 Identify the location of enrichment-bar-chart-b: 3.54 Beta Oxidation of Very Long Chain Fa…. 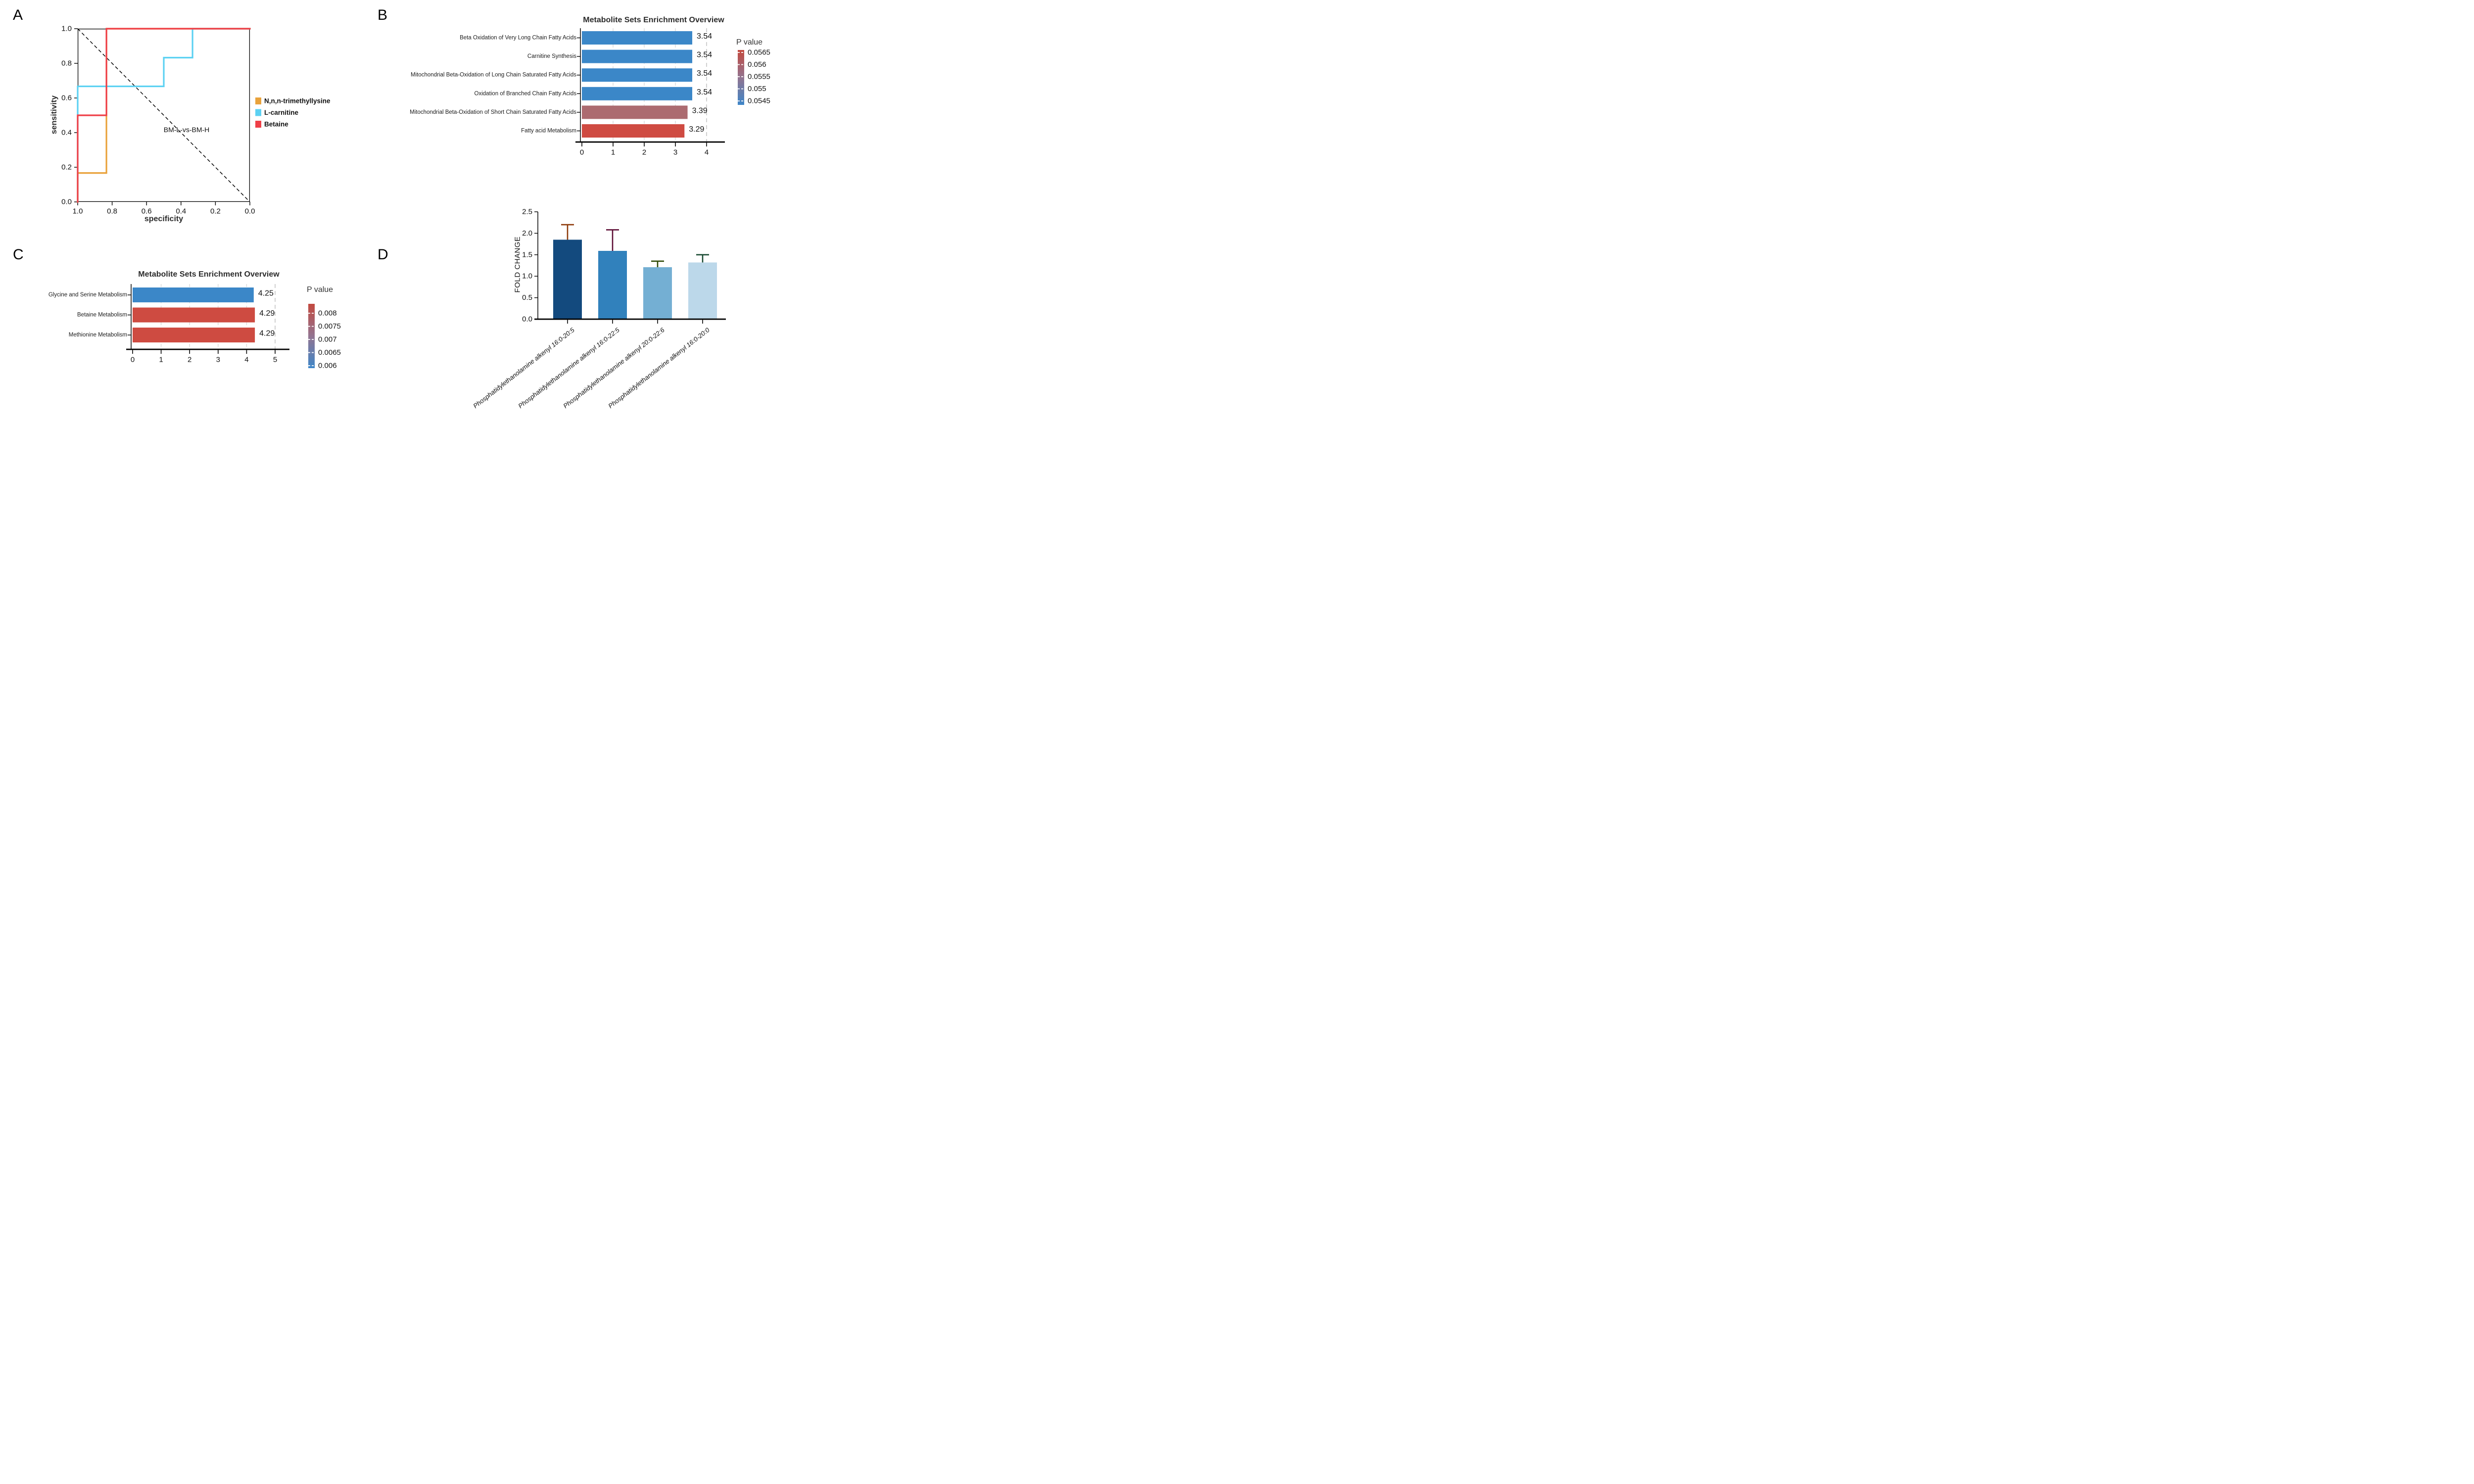
(590, 92).